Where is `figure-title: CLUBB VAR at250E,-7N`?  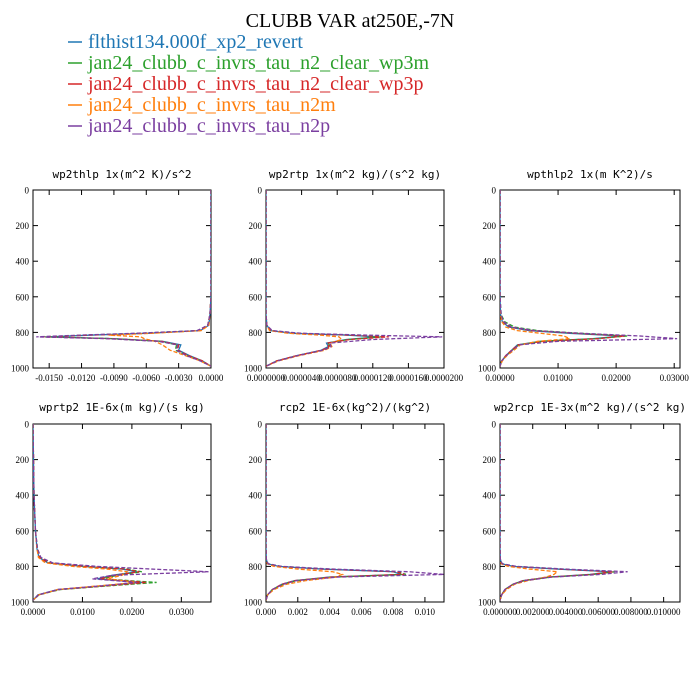
figure-title: CLUBB VAR at250E,-7N is located at coordinates (350, 21).